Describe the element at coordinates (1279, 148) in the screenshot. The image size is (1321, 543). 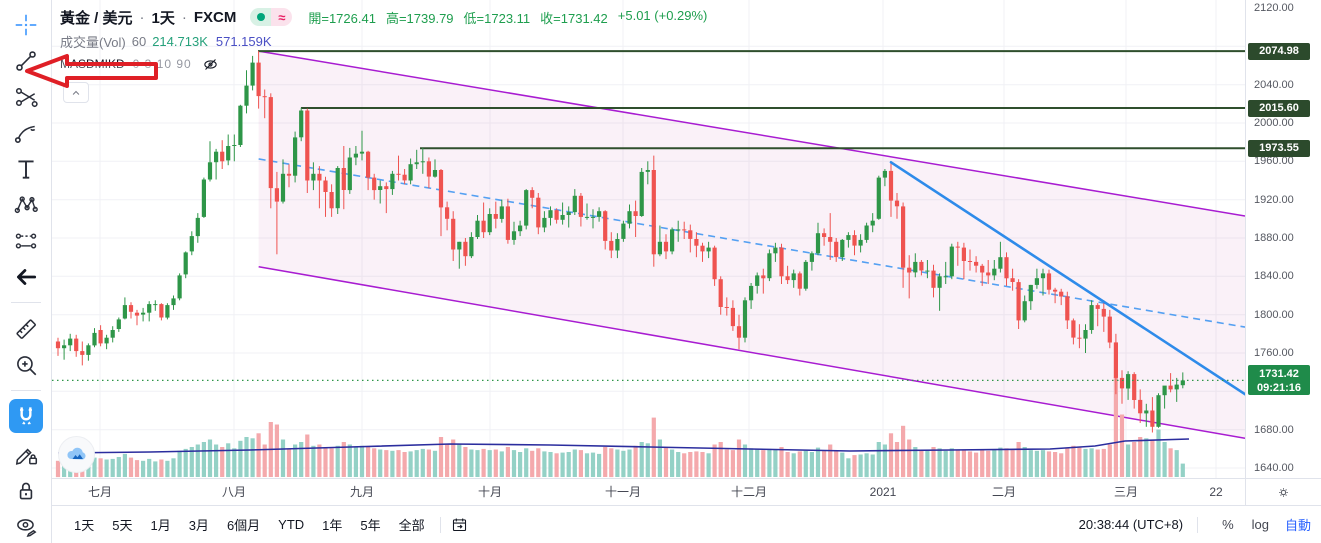
I see `level-price-label: 1973.55` at that location.